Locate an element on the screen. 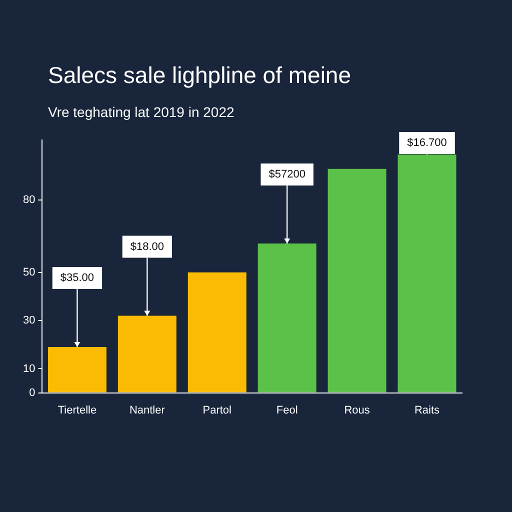 This screenshot has width=512, height=512. x-tick-label: Nantler is located at coordinates (147, 410).